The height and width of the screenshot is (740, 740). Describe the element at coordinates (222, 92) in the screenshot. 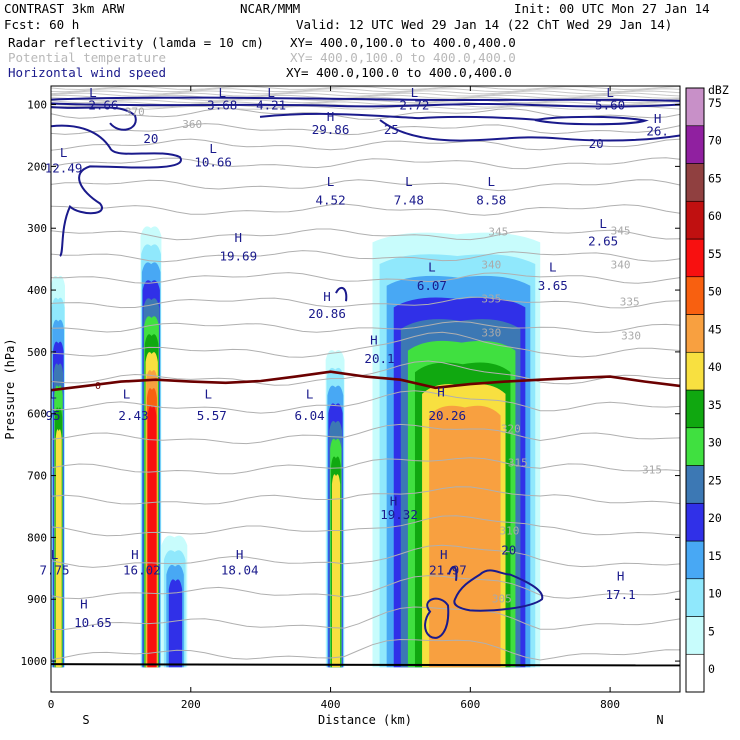

I see `wind-label-2: L` at that location.